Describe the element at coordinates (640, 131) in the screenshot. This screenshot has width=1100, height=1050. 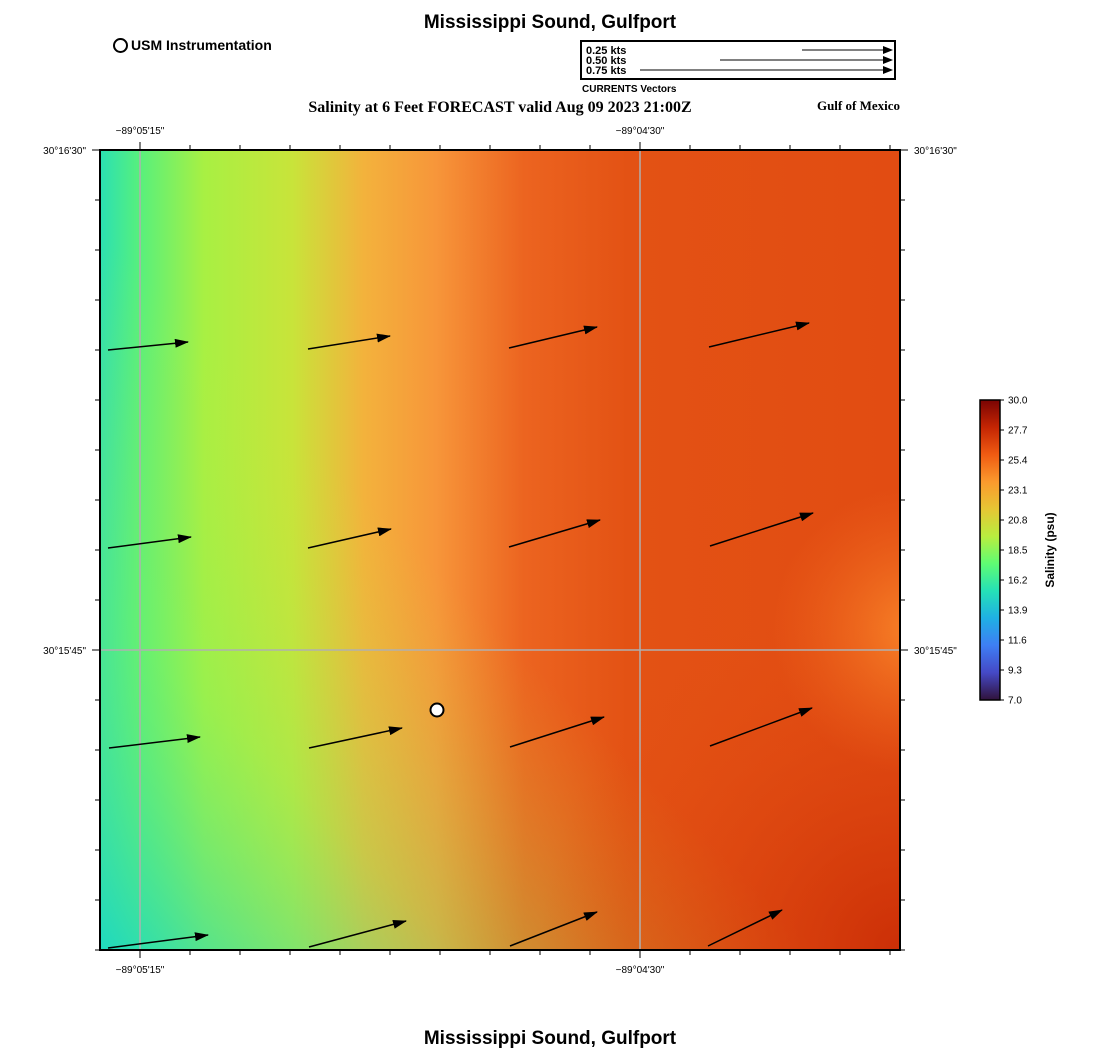
I see `lon-label-top: −89°04'30"` at that location.